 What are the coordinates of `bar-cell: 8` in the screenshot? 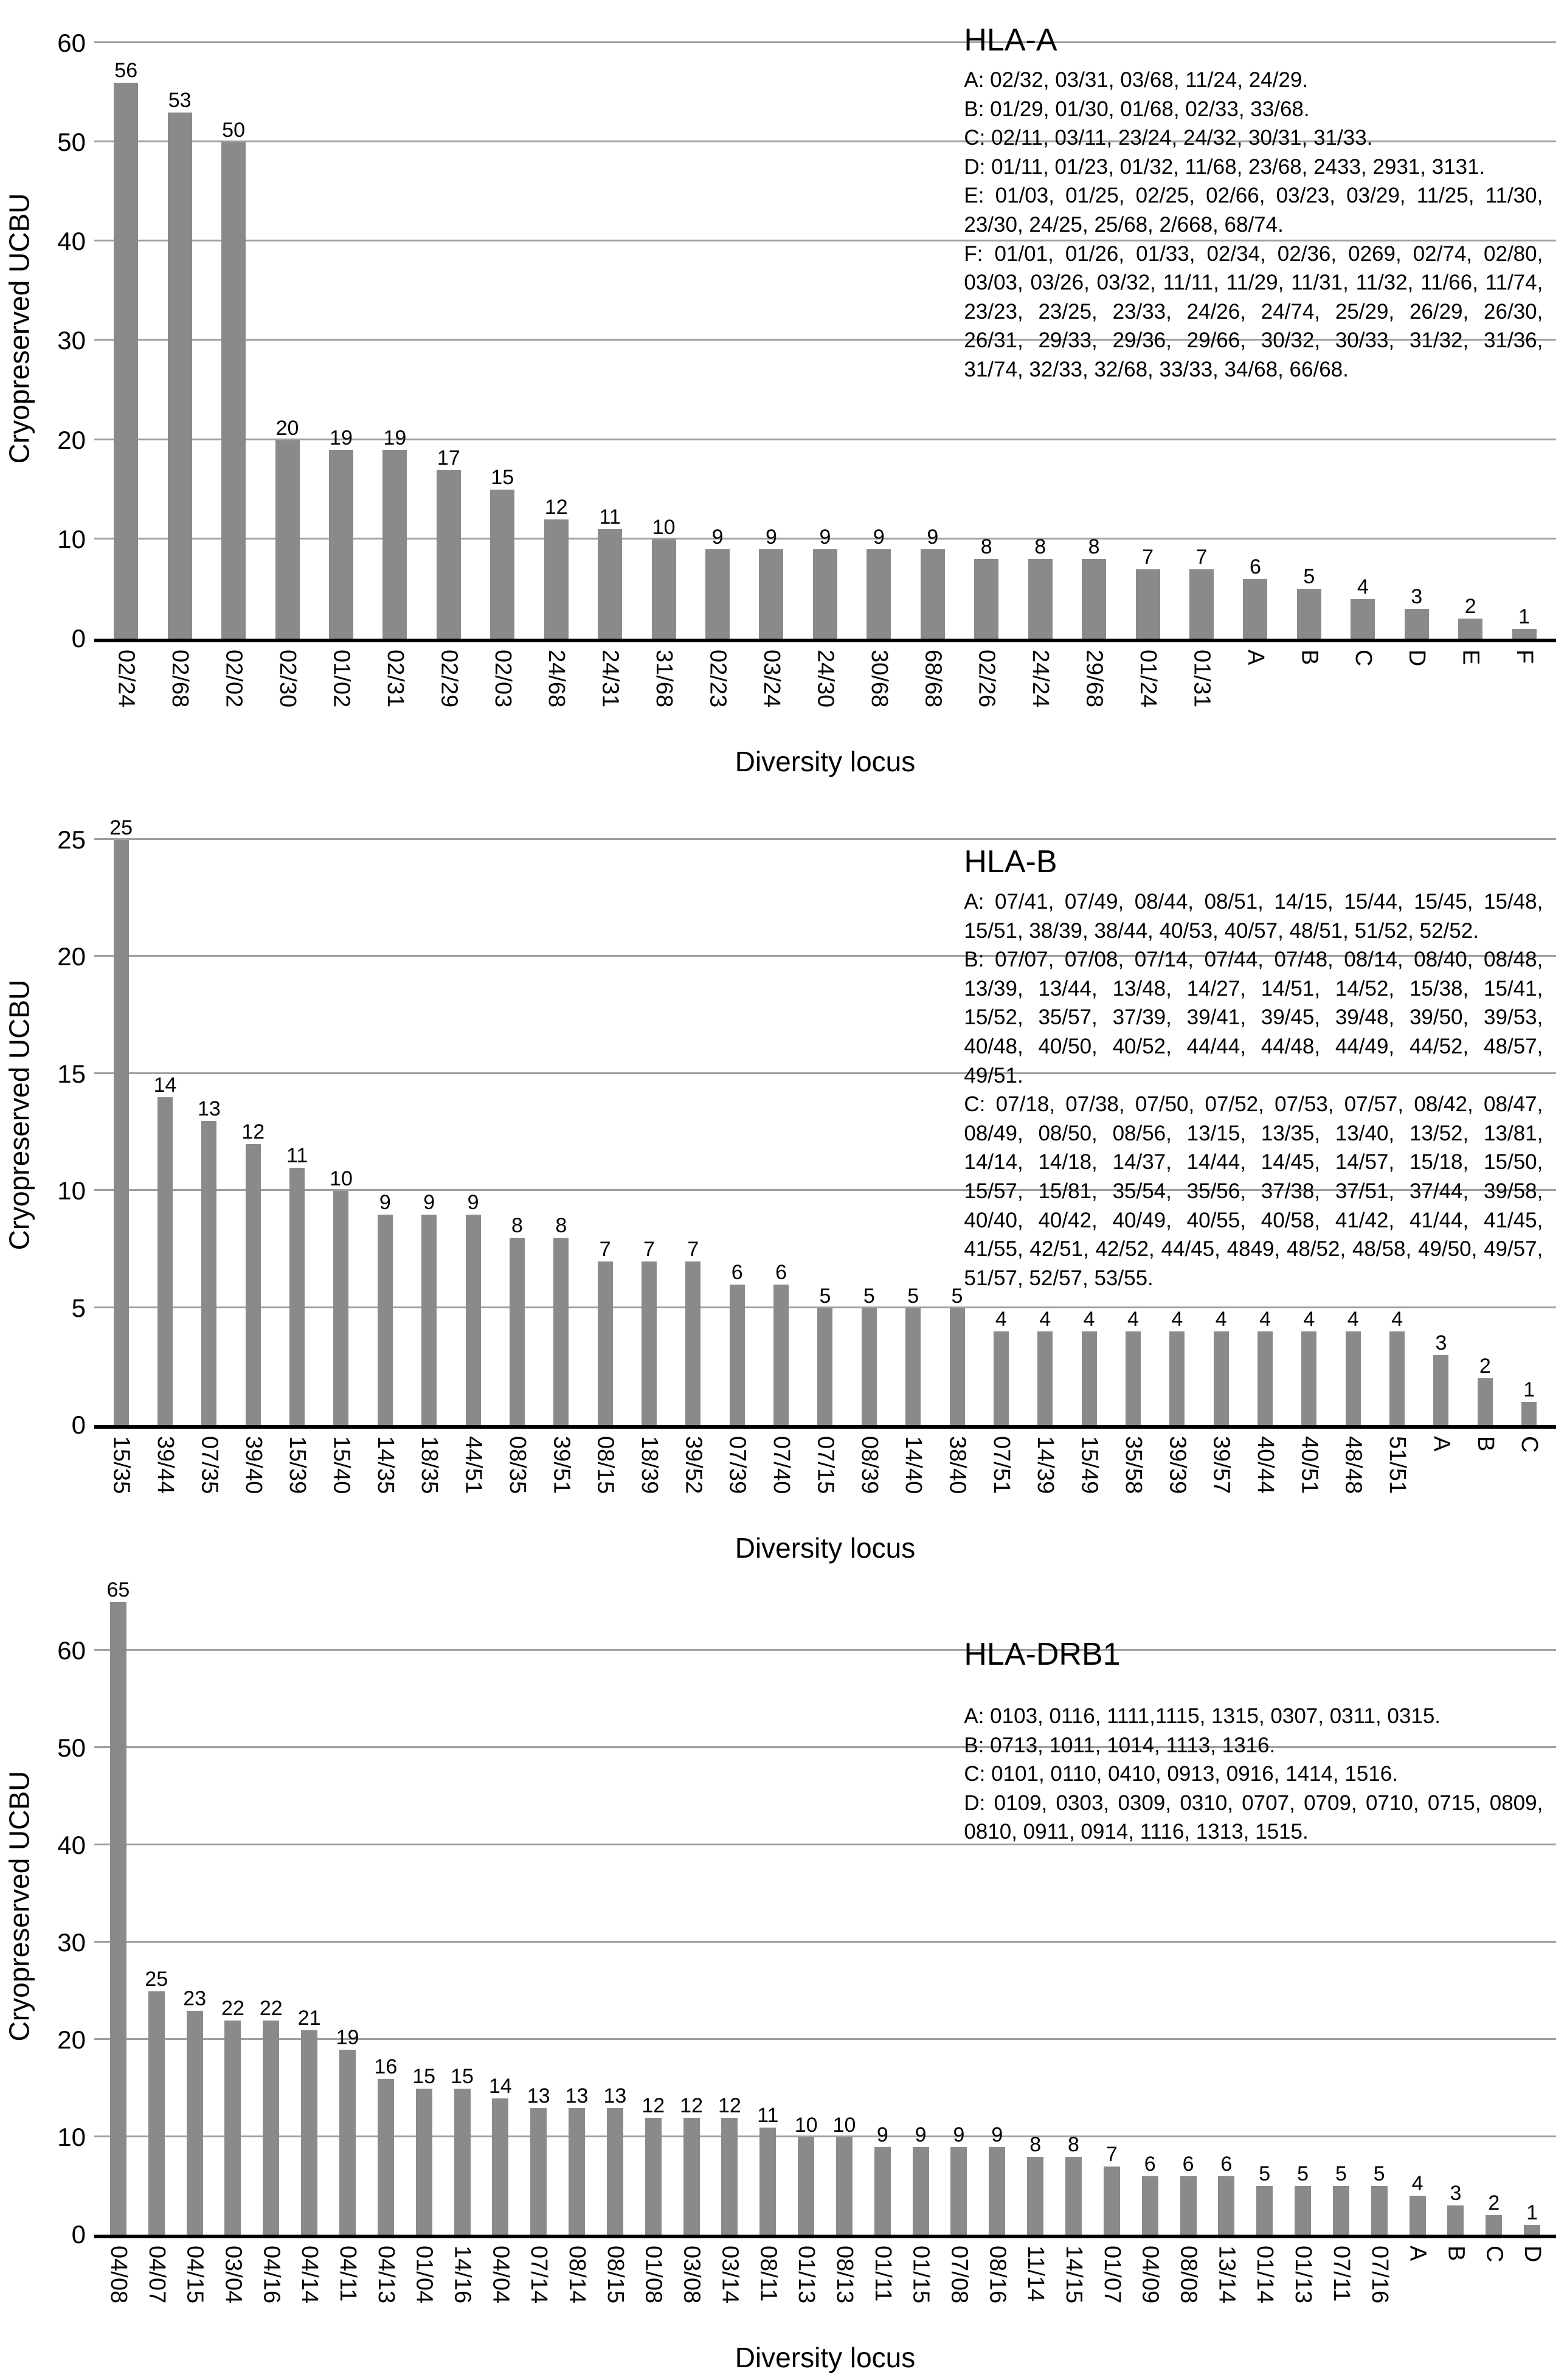 It's located at (561, 1319).